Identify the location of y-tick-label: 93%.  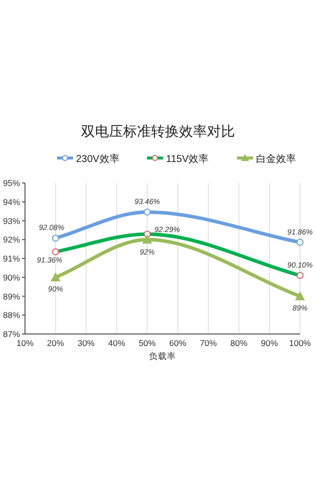
(11, 221).